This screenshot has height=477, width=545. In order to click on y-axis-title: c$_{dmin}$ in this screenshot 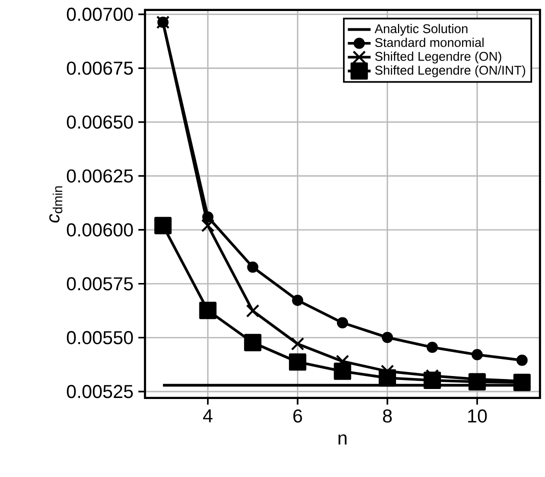, I will do `click(55, 204)`.